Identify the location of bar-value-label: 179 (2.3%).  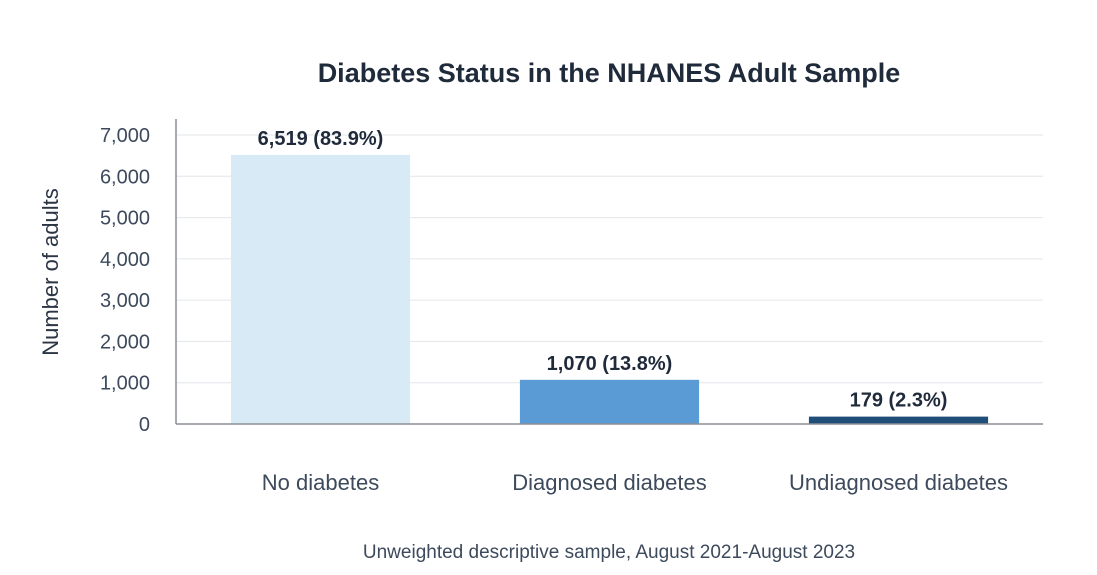
(899, 401).